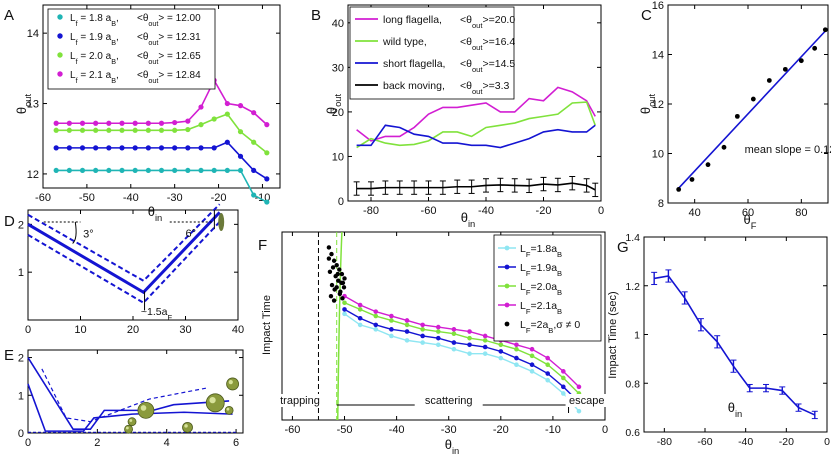 The height and width of the screenshot is (456, 831). What do you see at coordinates (801, 213) in the screenshot?
I see `panel-c-xtick-label: 80` at bounding box center [801, 213].